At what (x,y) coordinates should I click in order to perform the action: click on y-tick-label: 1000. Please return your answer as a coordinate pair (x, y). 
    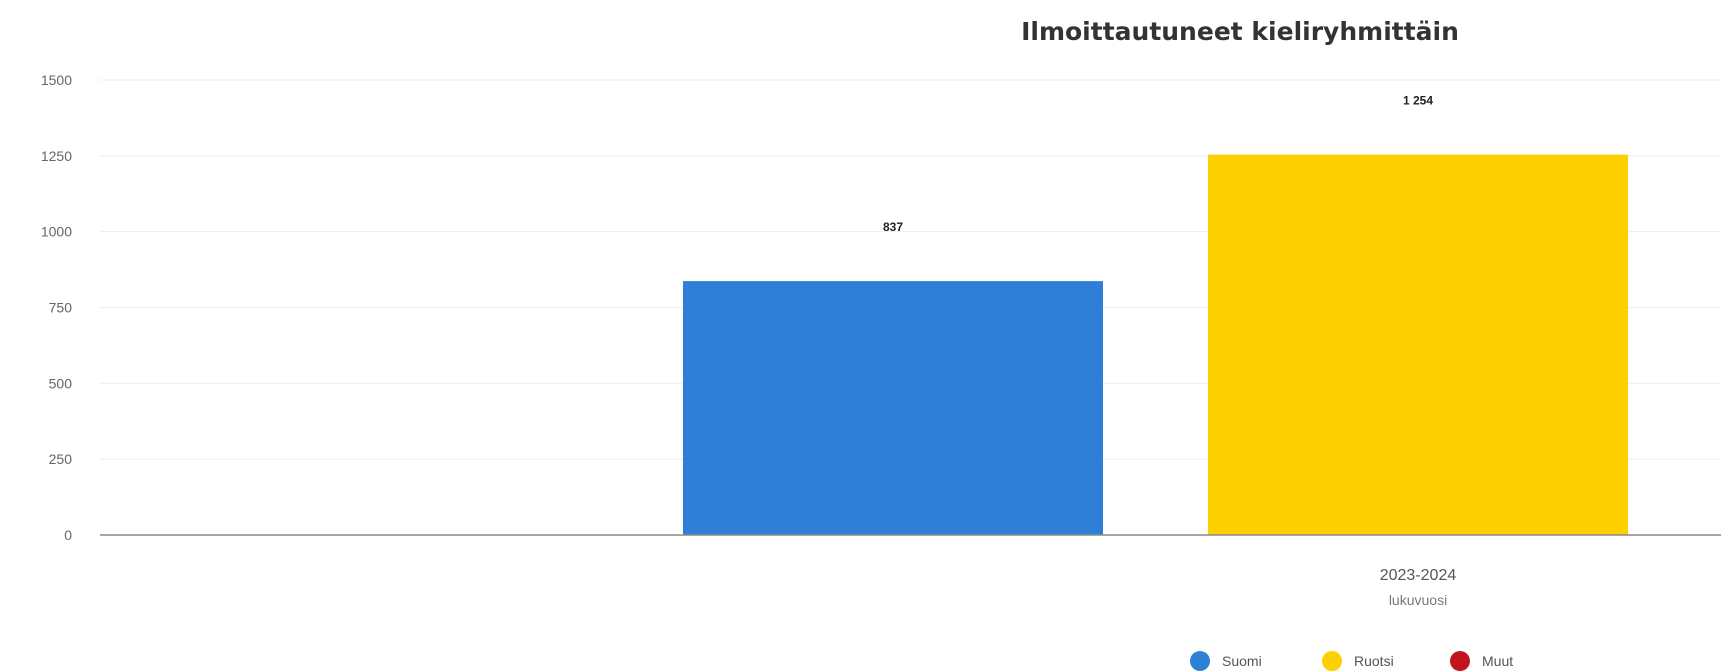
    Looking at the image, I should click on (56, 232).